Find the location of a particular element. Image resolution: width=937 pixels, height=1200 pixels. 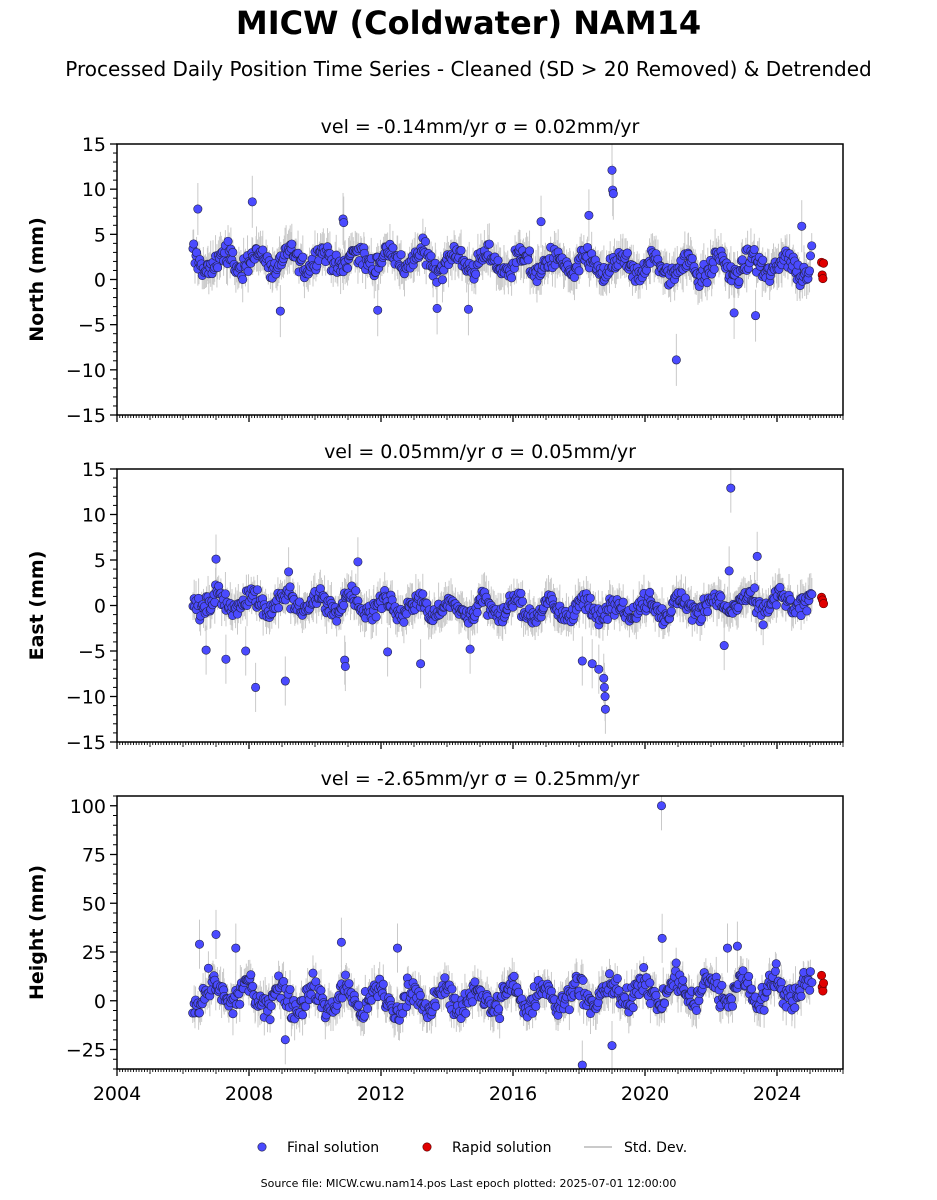

ytick-label: −10 is located at coordinates (86, 371).